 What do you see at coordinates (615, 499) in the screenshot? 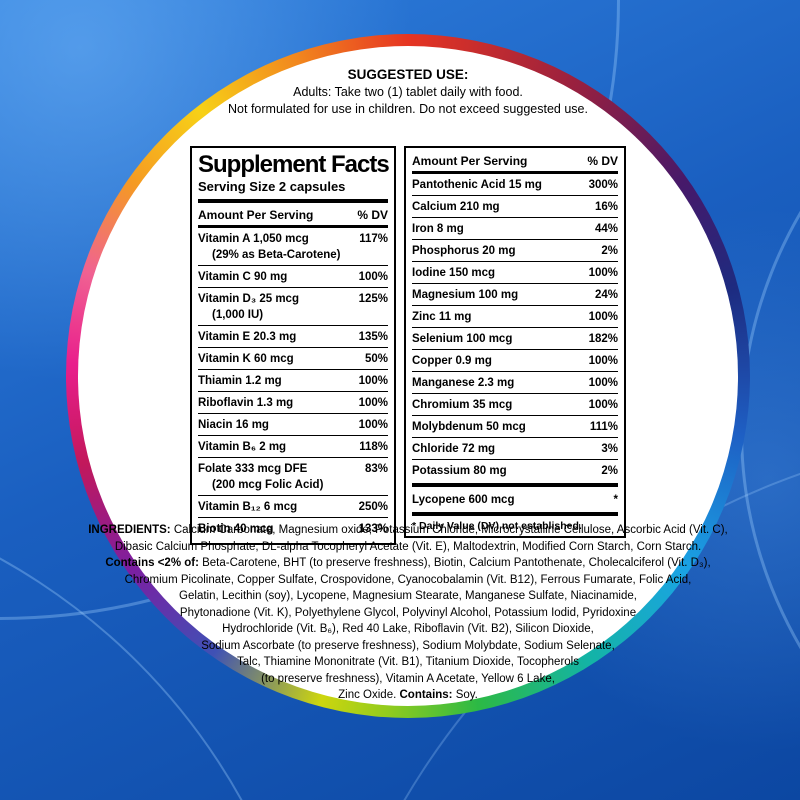
I see `nutrient-dv: *` at bounding box center [615, 499].